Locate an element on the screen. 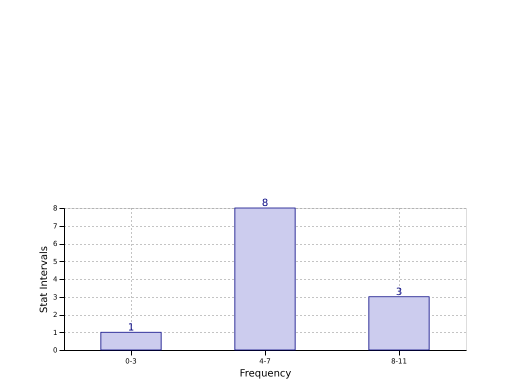 The height and width of the screenshot is (390, 520). data-label: 3 is located at coordinates (399, 292).